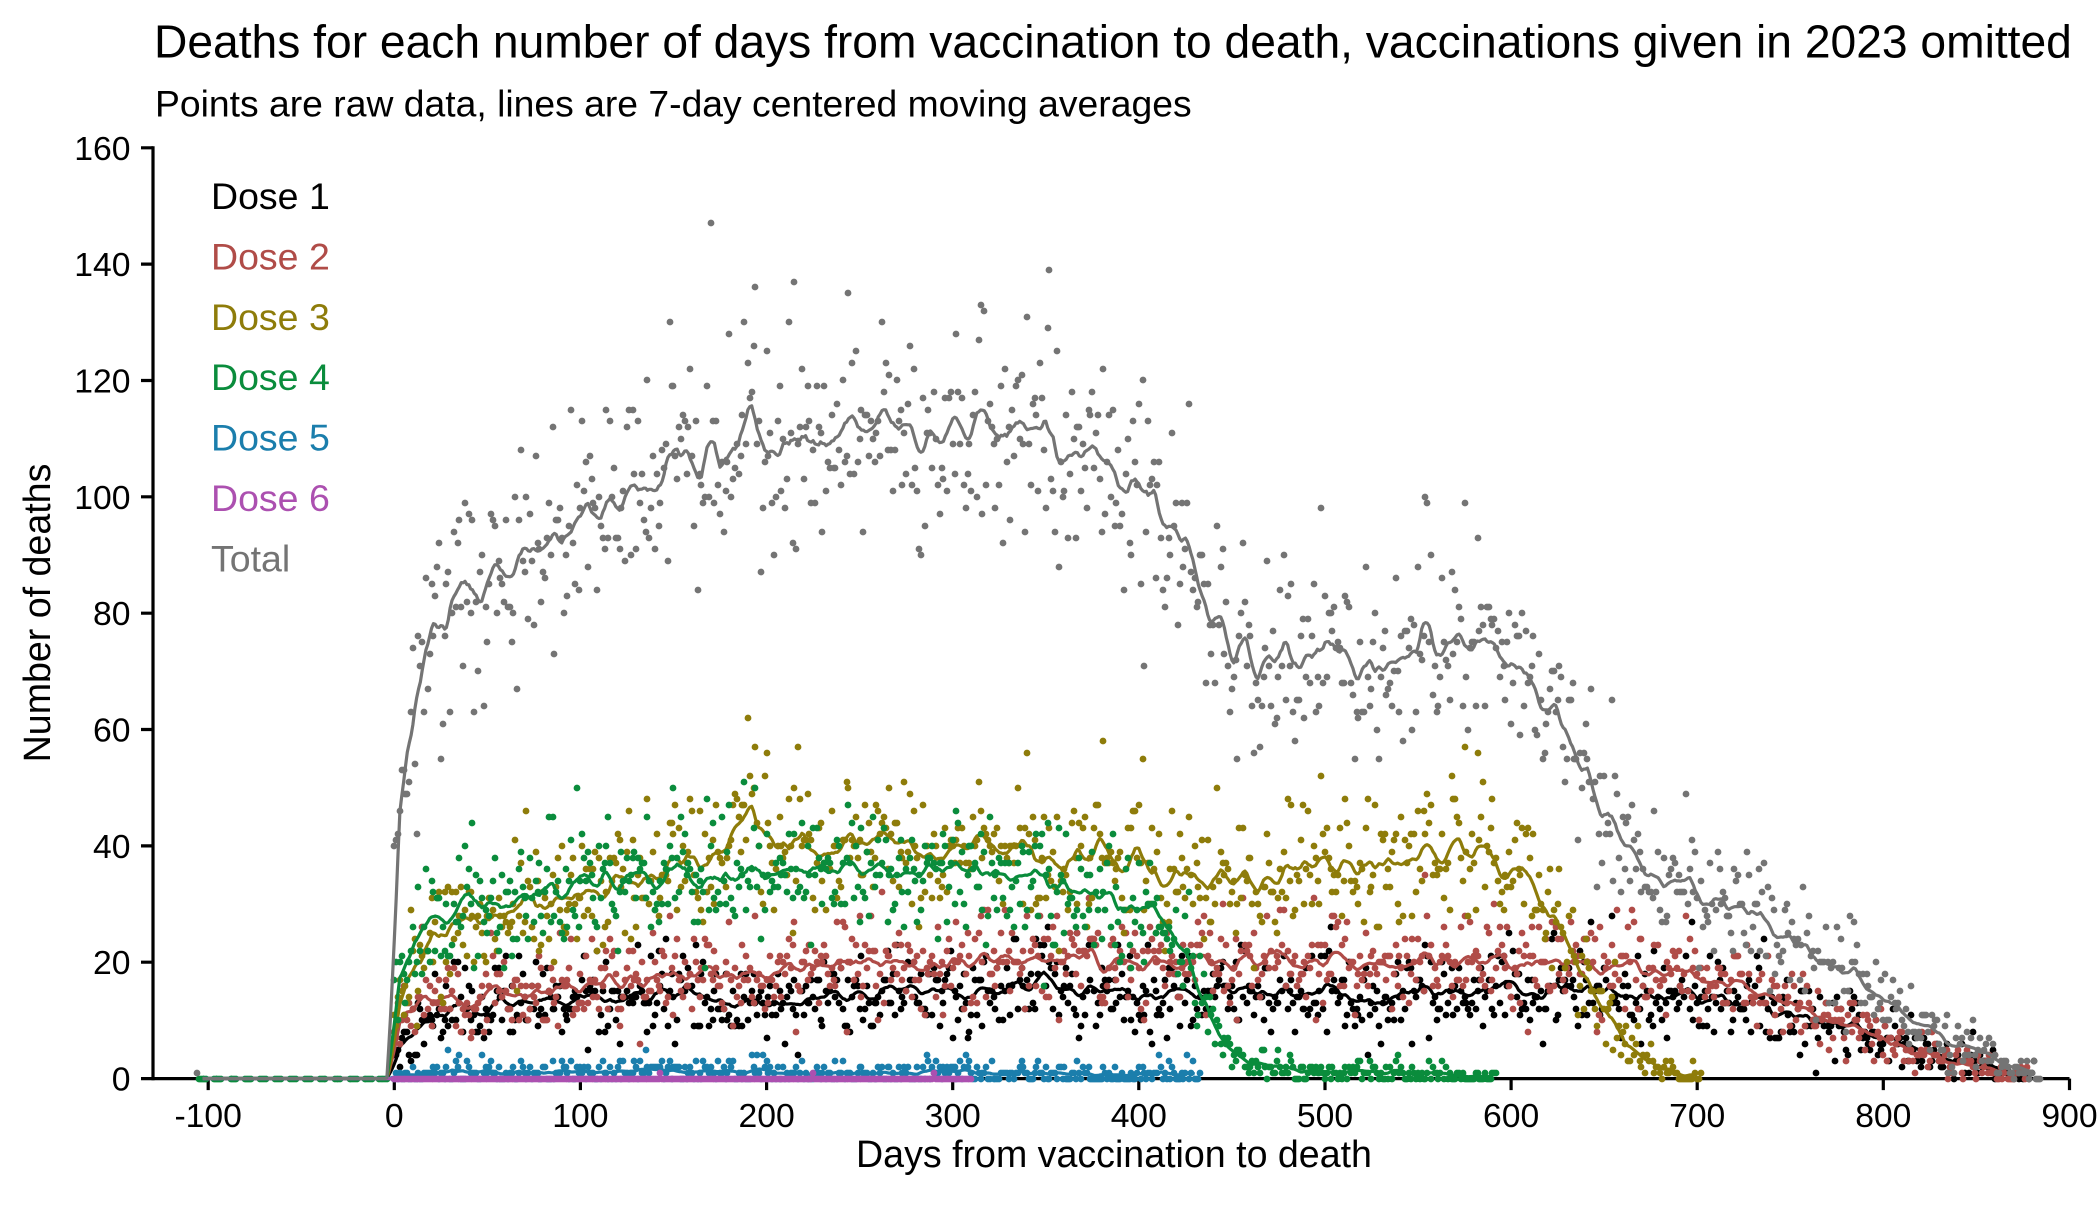 The width and height of the screenshot is (2100, 1205). Describe the element at coordinates (270, 317) in the screenshot. I see `svg-text: Dose 3` at that location.